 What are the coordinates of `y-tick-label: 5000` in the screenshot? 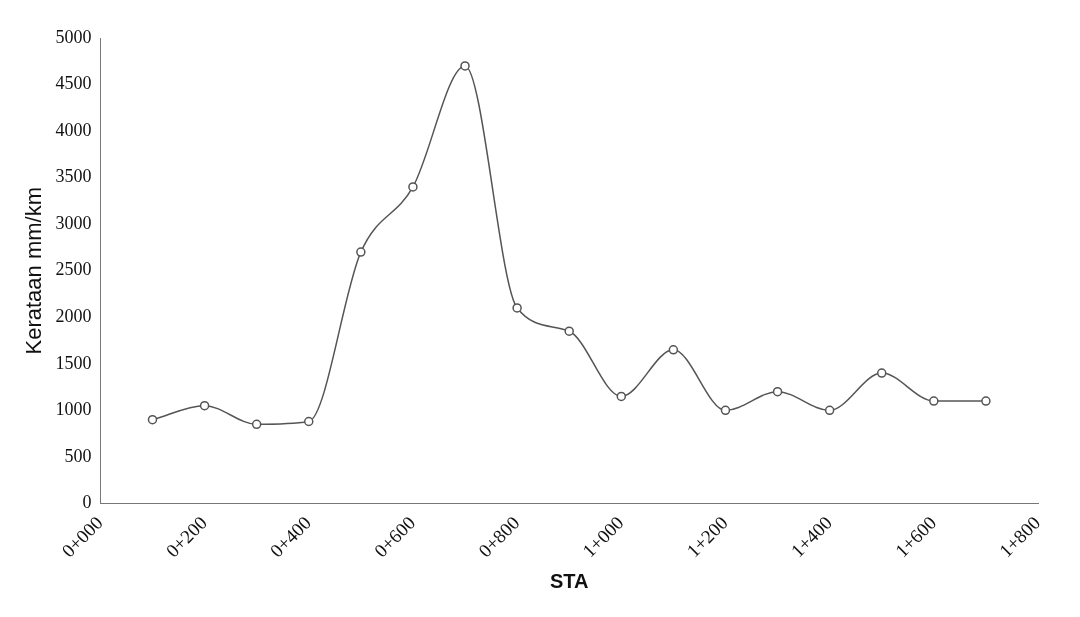 It's located at (73, 36).